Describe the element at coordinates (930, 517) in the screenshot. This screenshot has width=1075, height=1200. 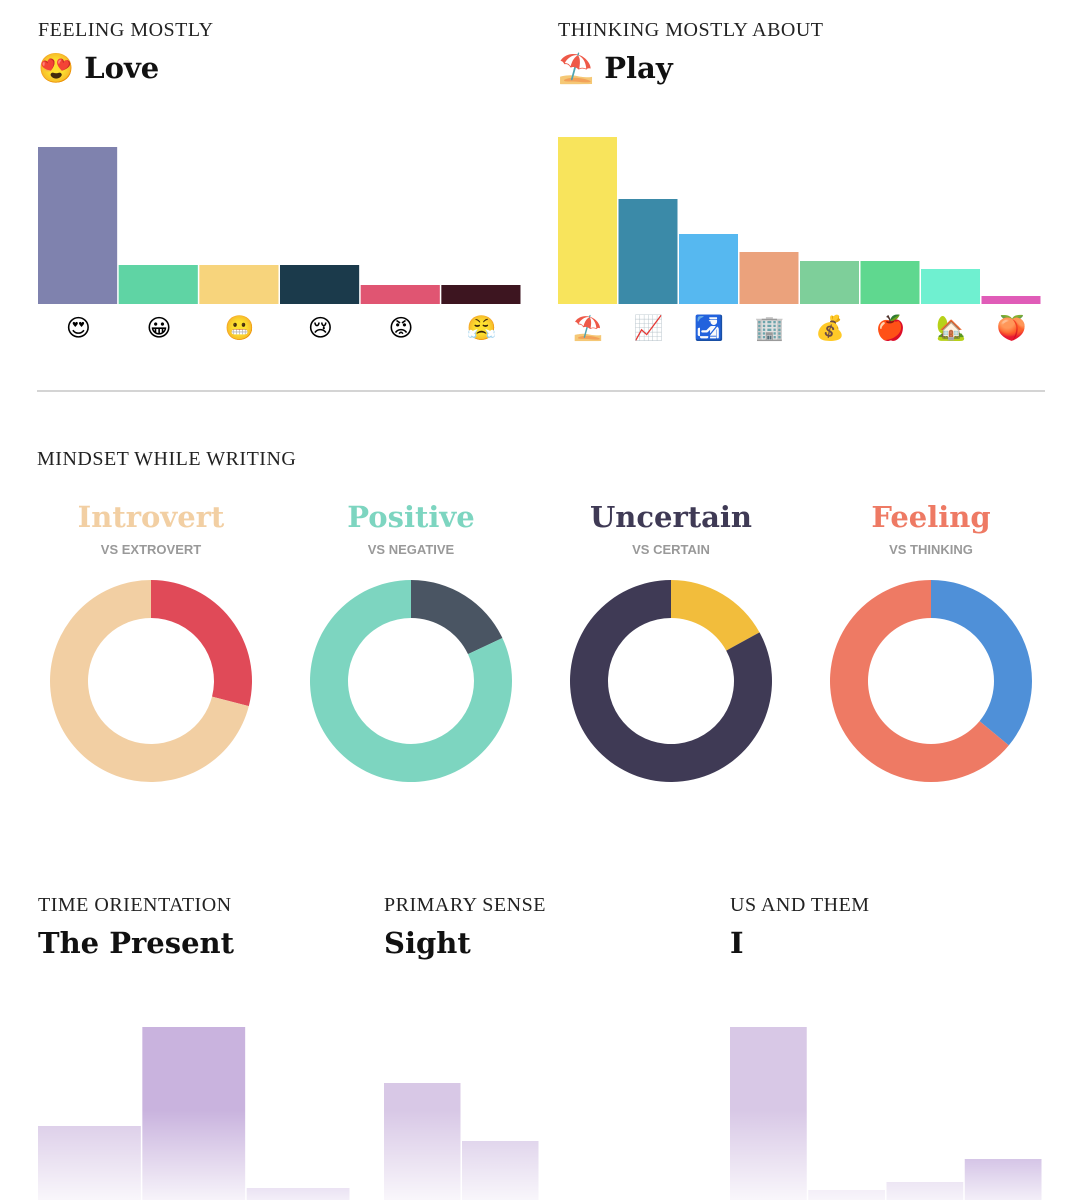
I see `donut-title: Feeling` at that location.